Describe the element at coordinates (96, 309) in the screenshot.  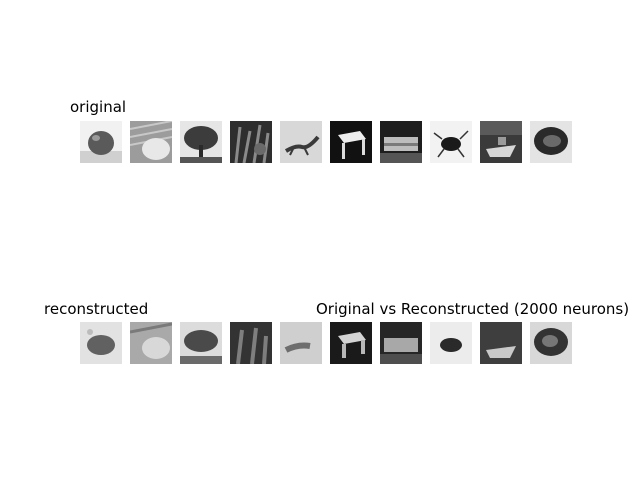
I see `row-label-reconstructed: reconstructed` at that location.